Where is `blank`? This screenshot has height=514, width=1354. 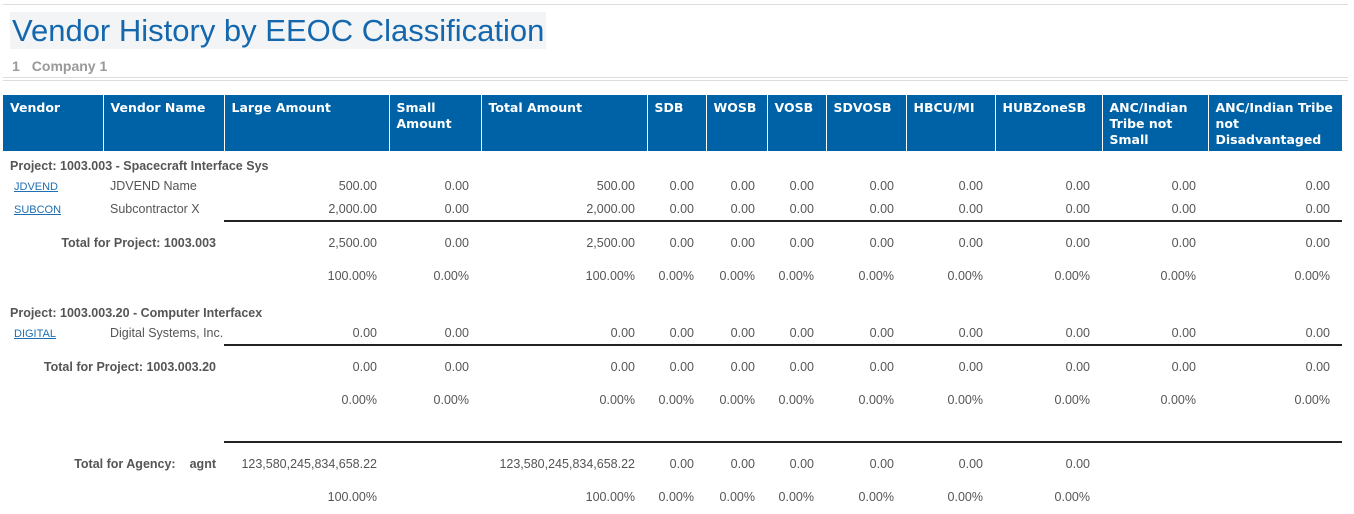 blank is located at coordinates (113, 275).